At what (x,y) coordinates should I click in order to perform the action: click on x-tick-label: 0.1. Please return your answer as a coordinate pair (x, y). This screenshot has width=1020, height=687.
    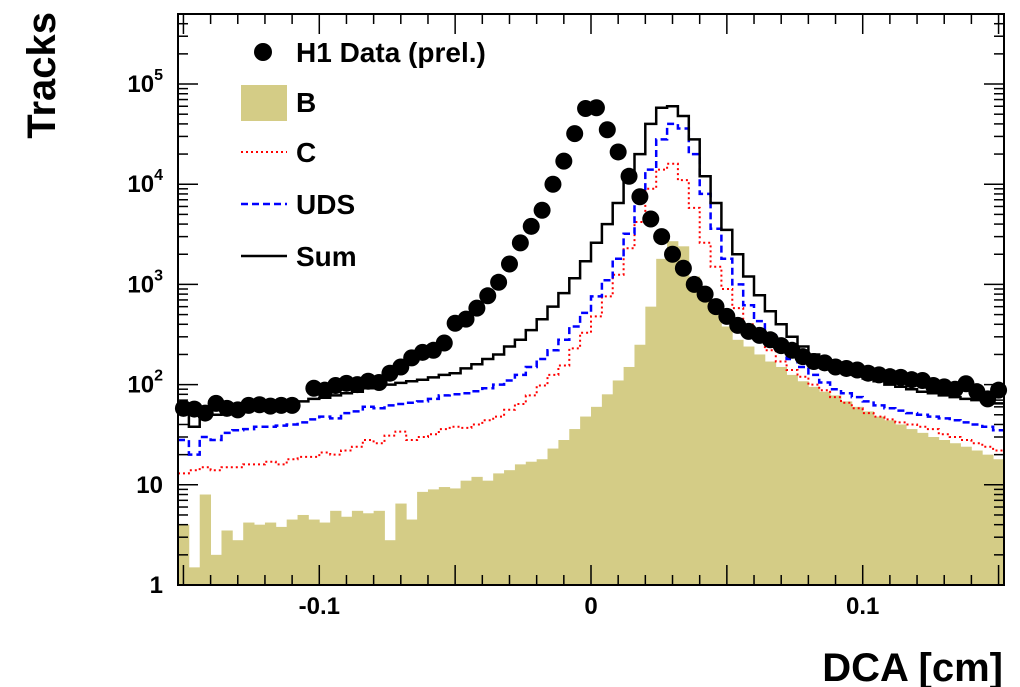
    Looking at the image, I should click on (862, 606).